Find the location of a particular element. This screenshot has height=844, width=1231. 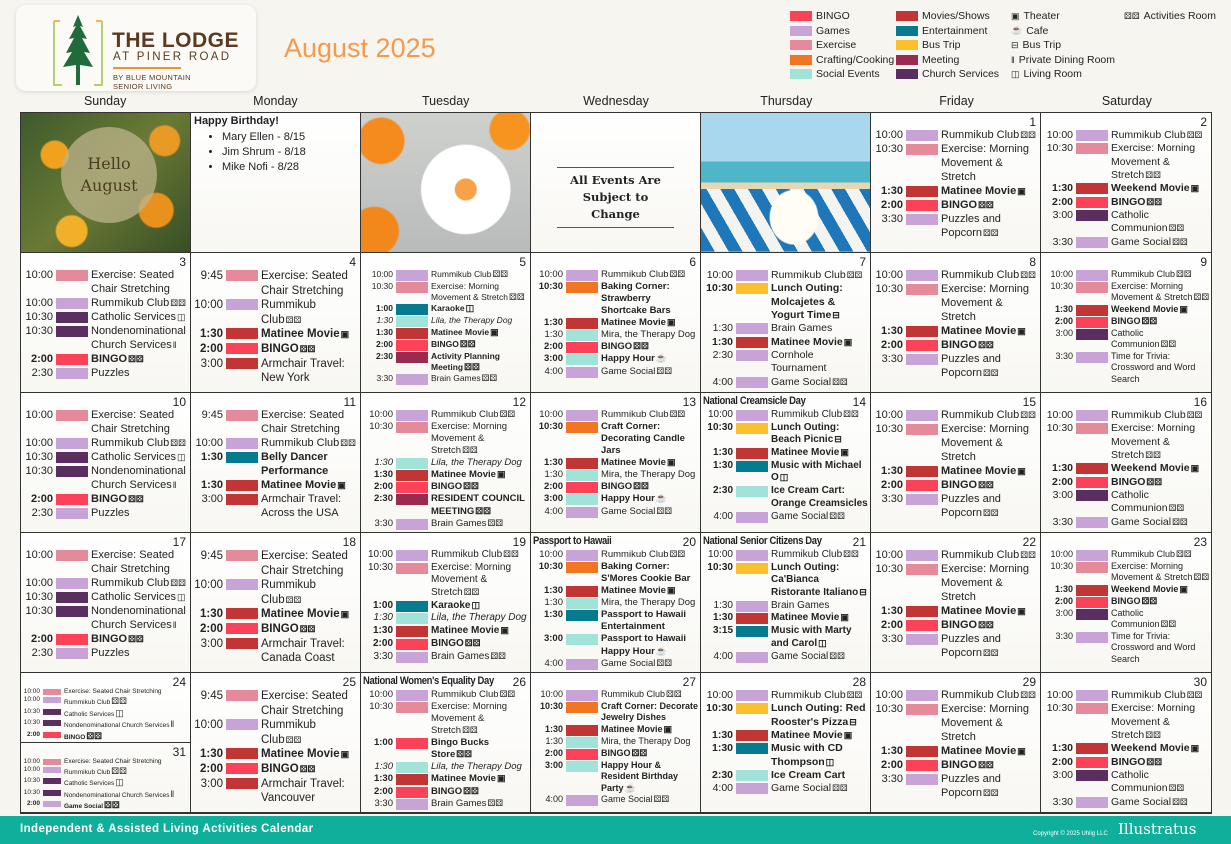

event-item: 1:30 Music with Michael O◫ is located at coordinates (785, 472).